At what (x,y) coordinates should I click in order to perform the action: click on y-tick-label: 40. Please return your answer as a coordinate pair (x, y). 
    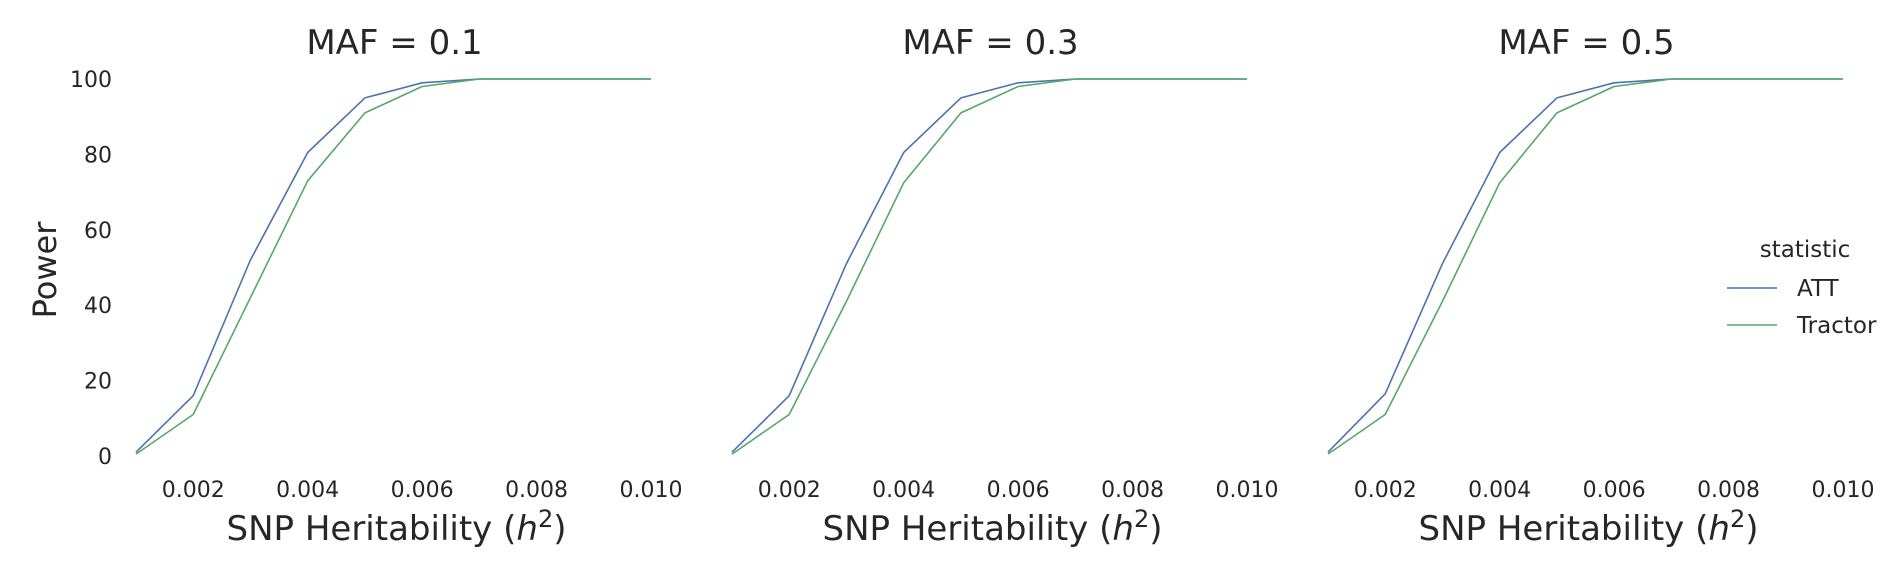
    Looking at the image, I should click on (98, 306).